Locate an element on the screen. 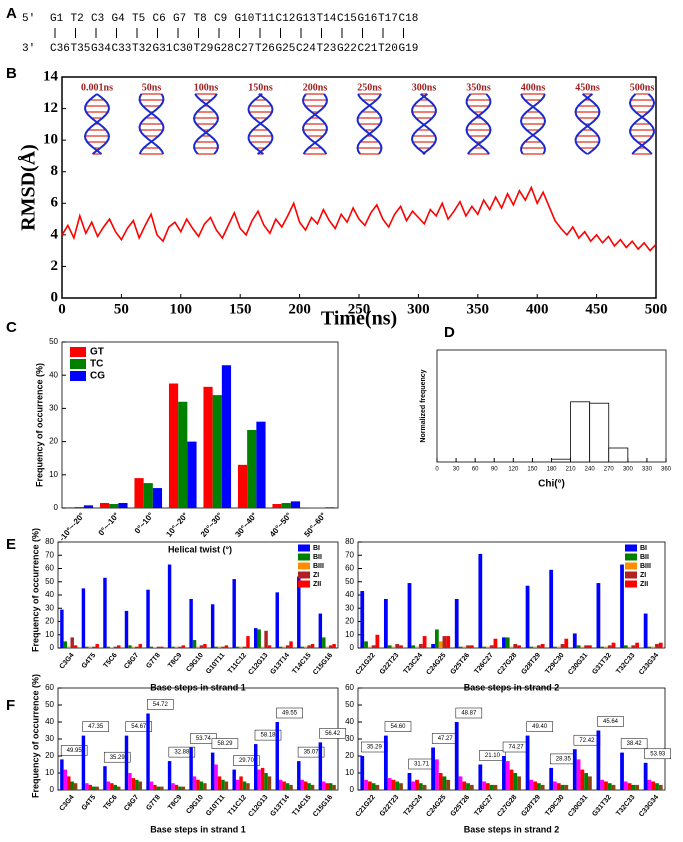 The height and width of the screenshot is (842, 683). base: C12 is located at coordinates (286, 19).